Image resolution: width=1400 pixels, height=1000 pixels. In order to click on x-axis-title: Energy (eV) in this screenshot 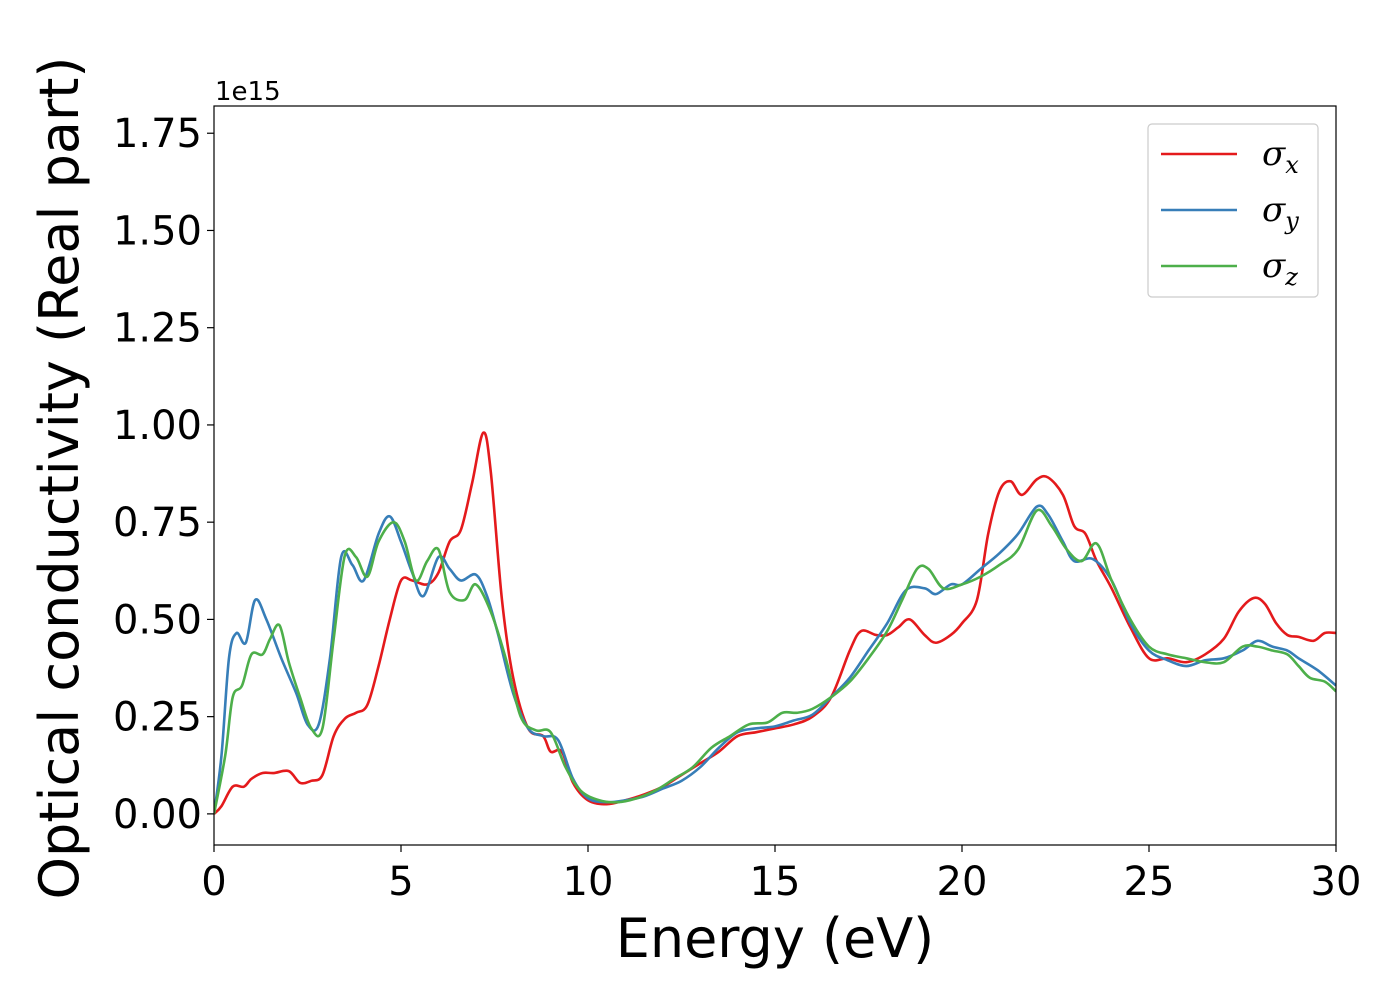, I will do `click(775, 938)`.